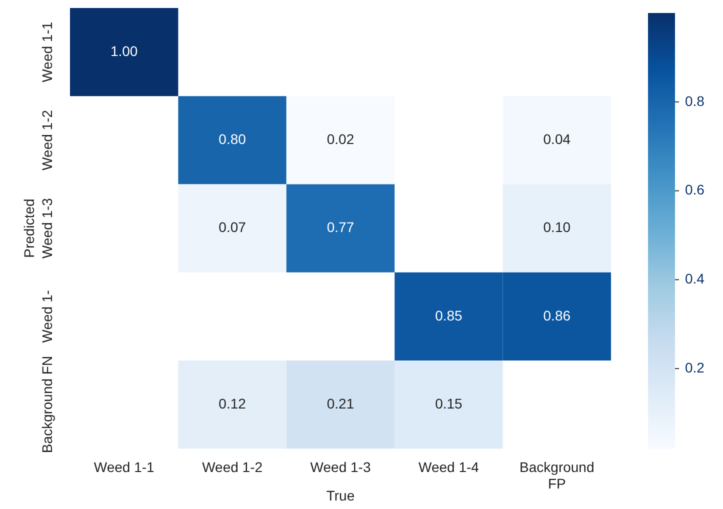  I want to click on x-tick-label: Background FP, so click(557, 475).